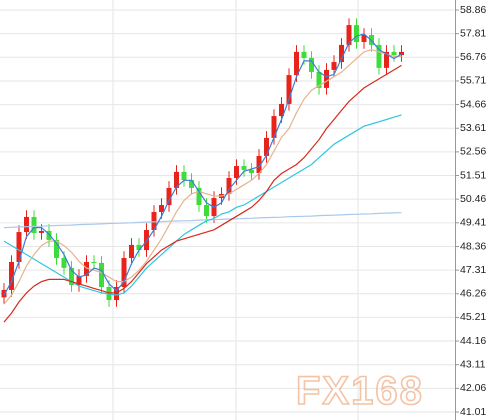 This screenshot has height=420, width=494. Describe the element at coordinates (473, 246) in the screenshot. I see `y-tick-label: 48.36` at that location.